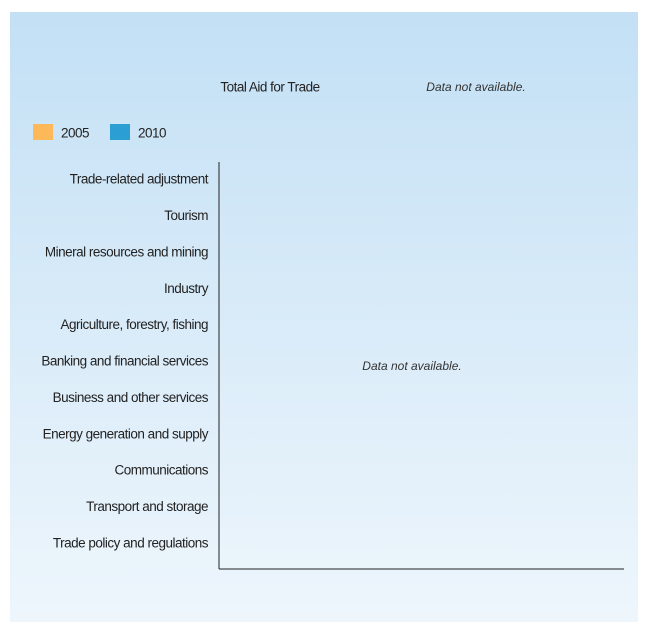  Describe the element at coordinates (475, 87) in the screenshot. I see `title-note: Data not available.` at that location.